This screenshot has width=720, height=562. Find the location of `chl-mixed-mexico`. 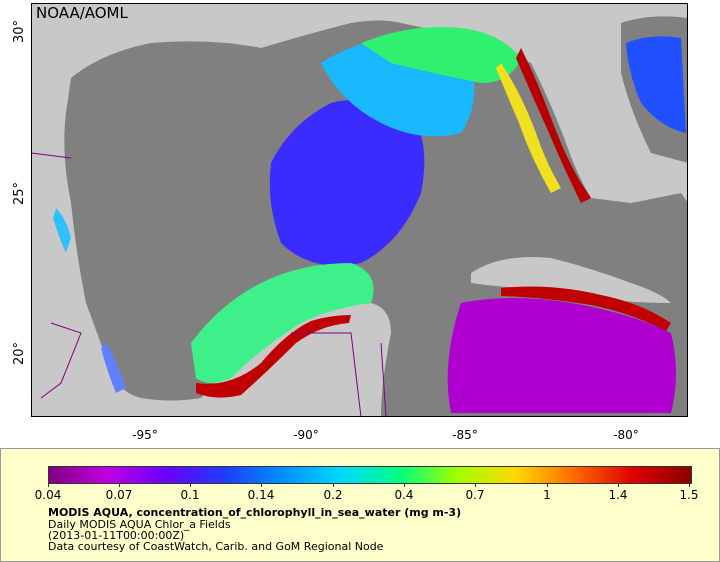

chl-mixed-mexico is located at coordinates (113, 368).